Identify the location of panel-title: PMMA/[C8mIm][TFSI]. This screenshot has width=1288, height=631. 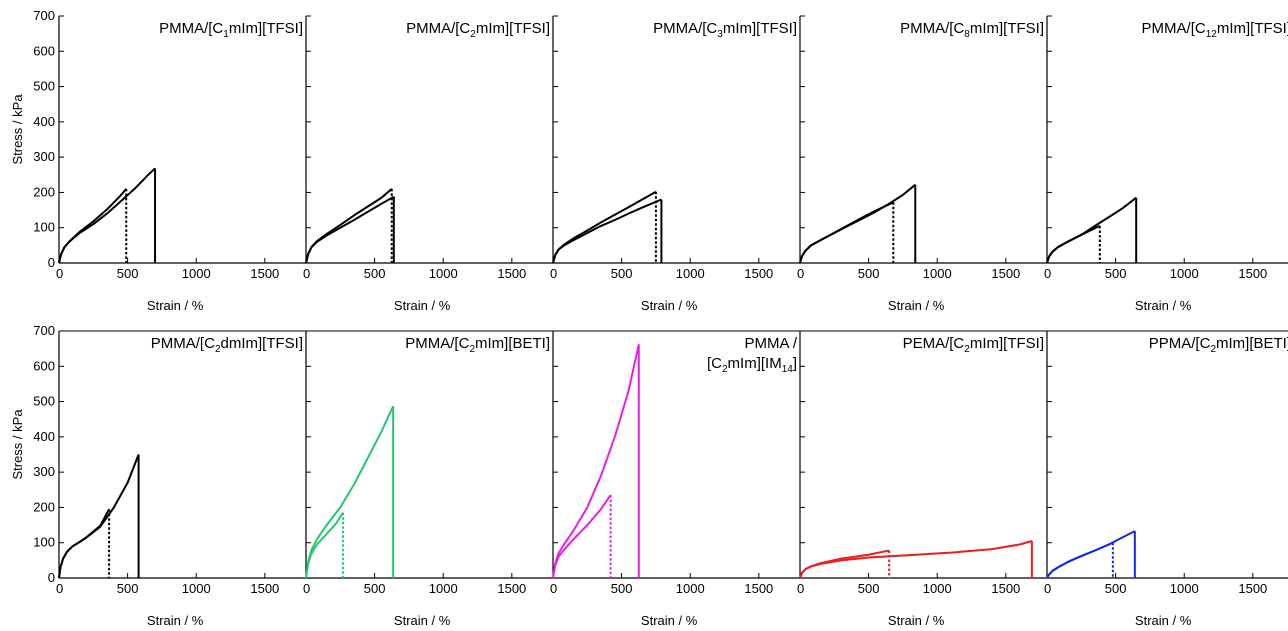
(972, 30).